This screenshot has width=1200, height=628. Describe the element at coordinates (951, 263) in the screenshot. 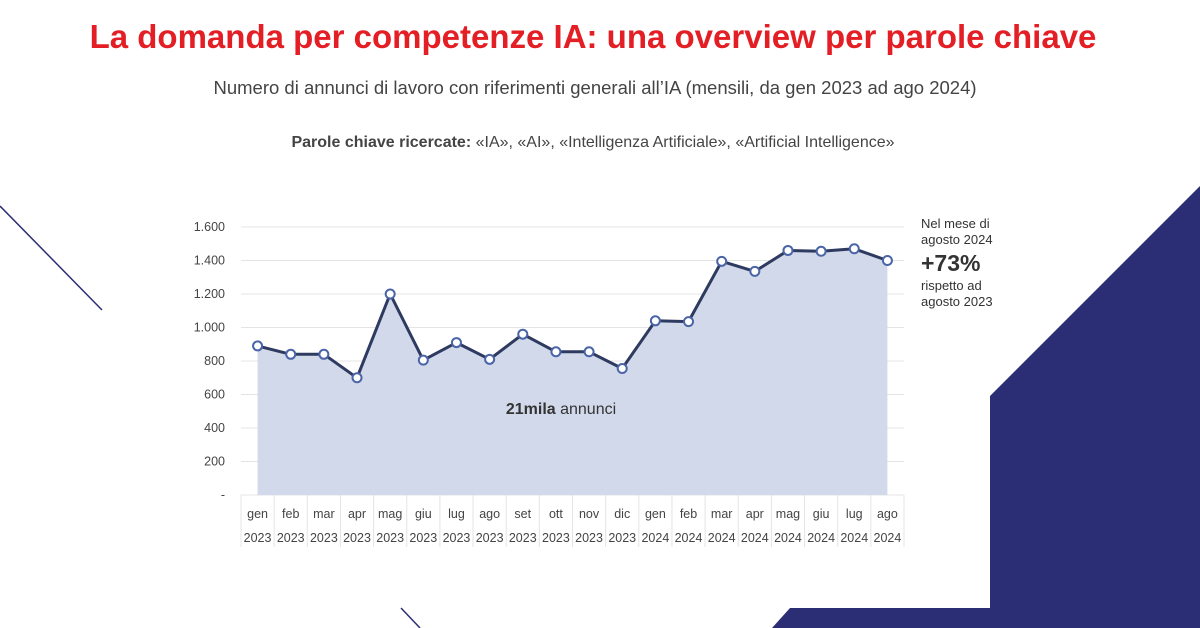

I see `callout-value: +73%` at that location.